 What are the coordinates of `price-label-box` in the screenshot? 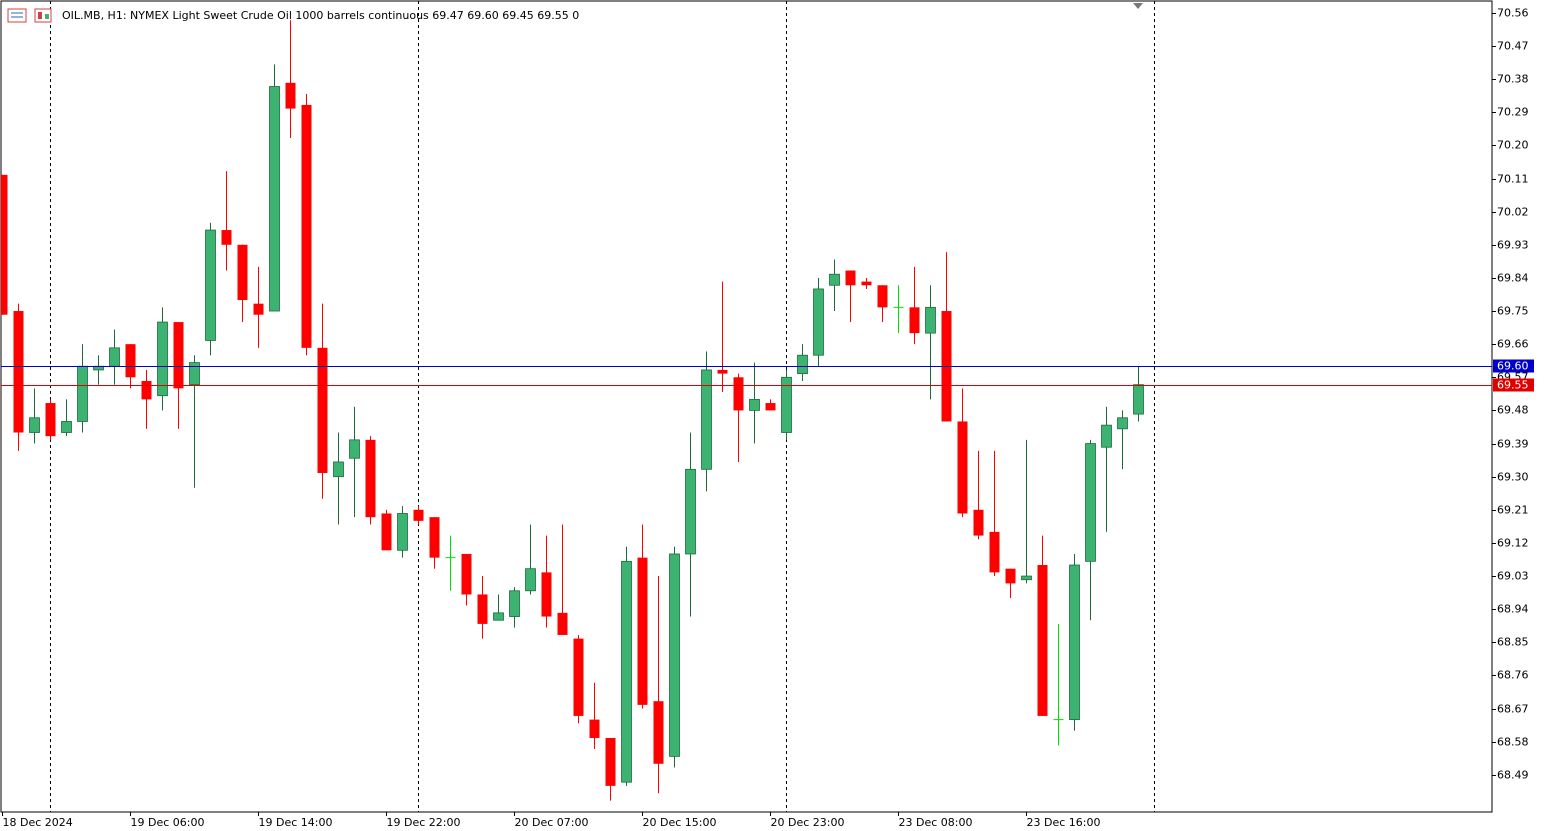 It's located at (1513, 385).